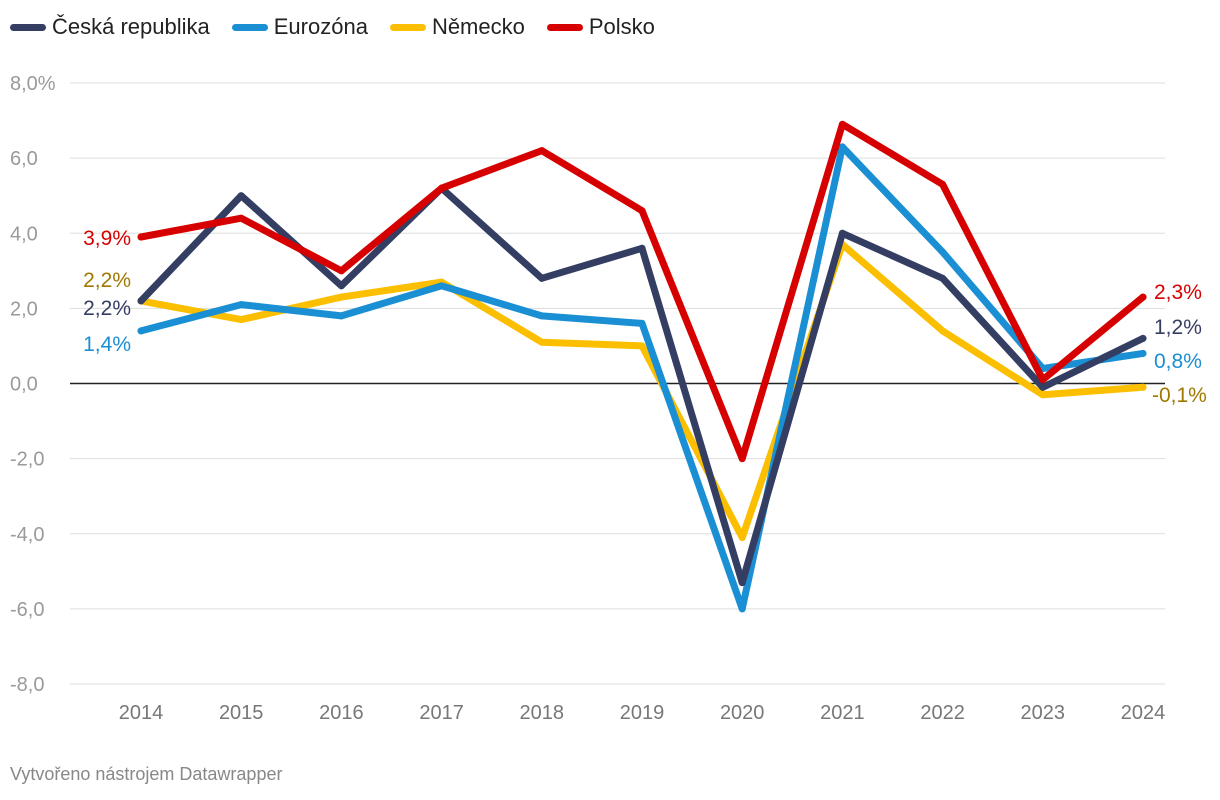 The image size is (1220, 800). I want to click on x-tick-label: 2017, so click(441, 713).